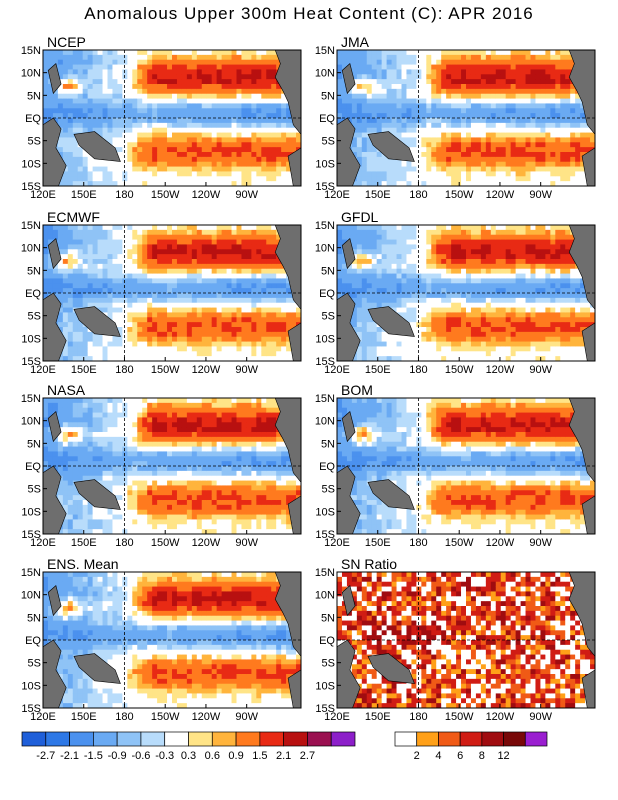 The image size is (618, 800). What do you see at coordinates (325, 51) in the screenshot?
I see `lat-tick-label: 15N` at bounding box center [325, 51].